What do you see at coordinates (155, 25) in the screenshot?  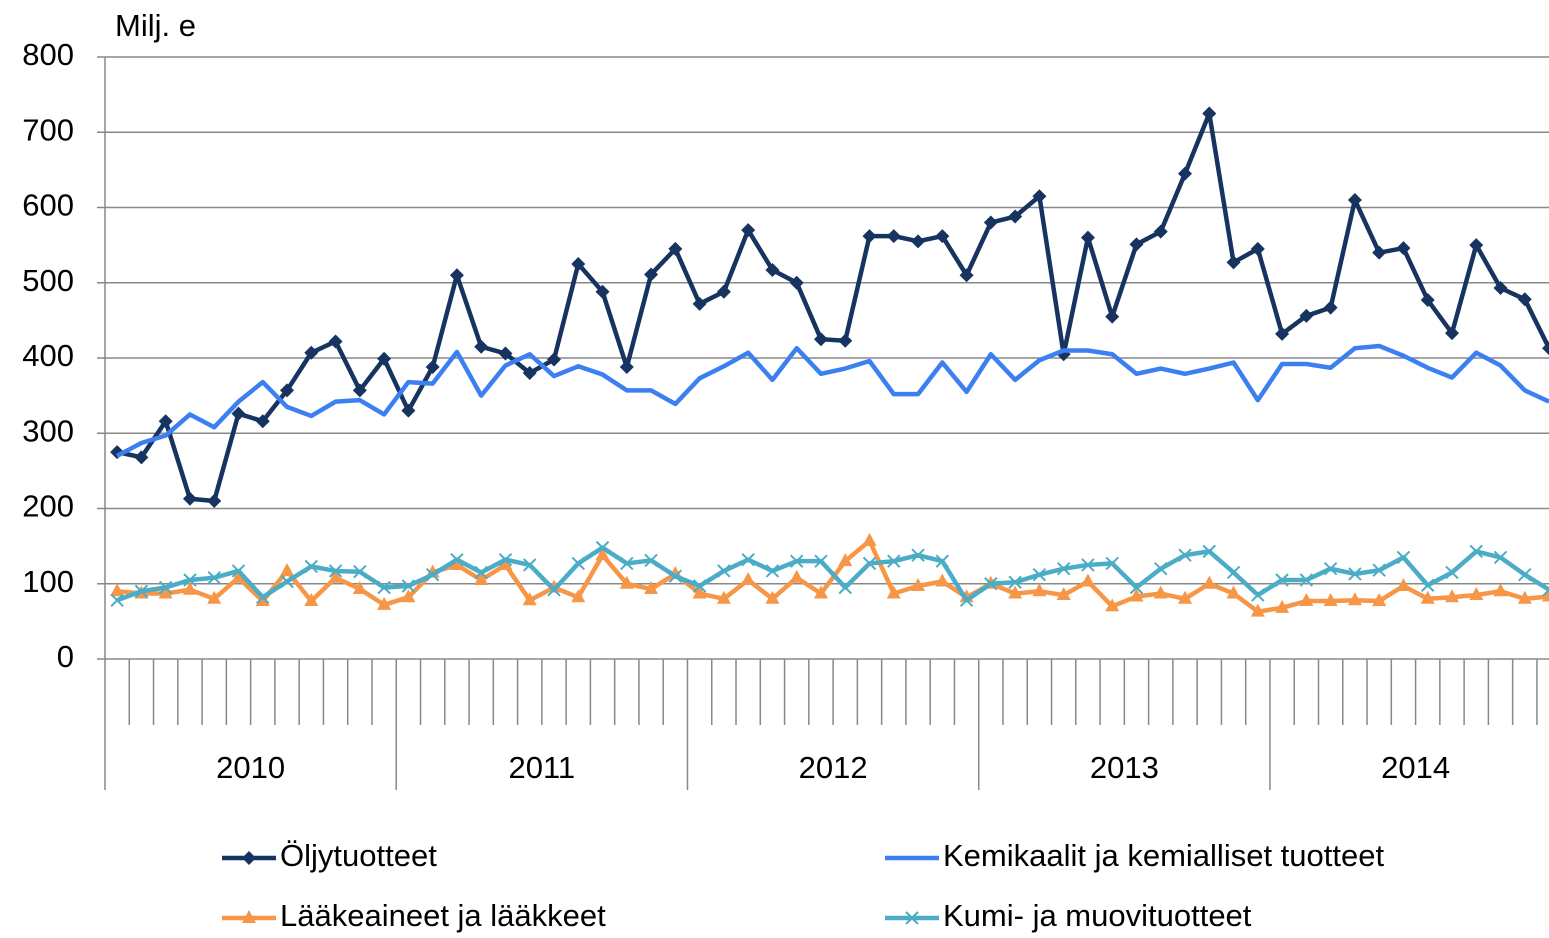 I see `y-axis-label: Milj. e` at bounding box center [155, 25].